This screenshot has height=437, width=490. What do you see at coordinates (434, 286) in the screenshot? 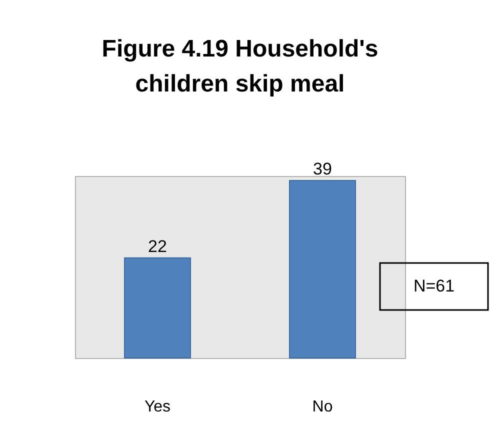
I see `text: N=61` at bounding box center [434, 286].